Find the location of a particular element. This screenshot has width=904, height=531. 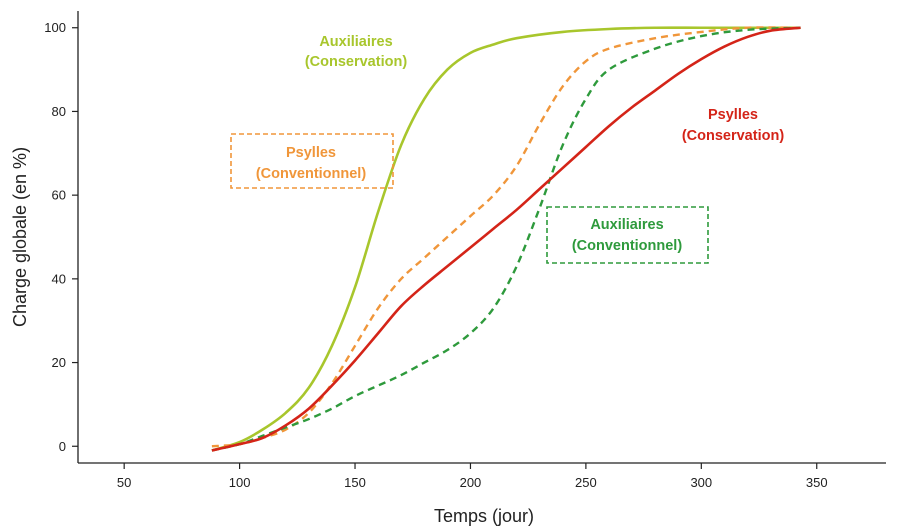

x-tick-label-6: 350 is located at coordinates (817, 482).